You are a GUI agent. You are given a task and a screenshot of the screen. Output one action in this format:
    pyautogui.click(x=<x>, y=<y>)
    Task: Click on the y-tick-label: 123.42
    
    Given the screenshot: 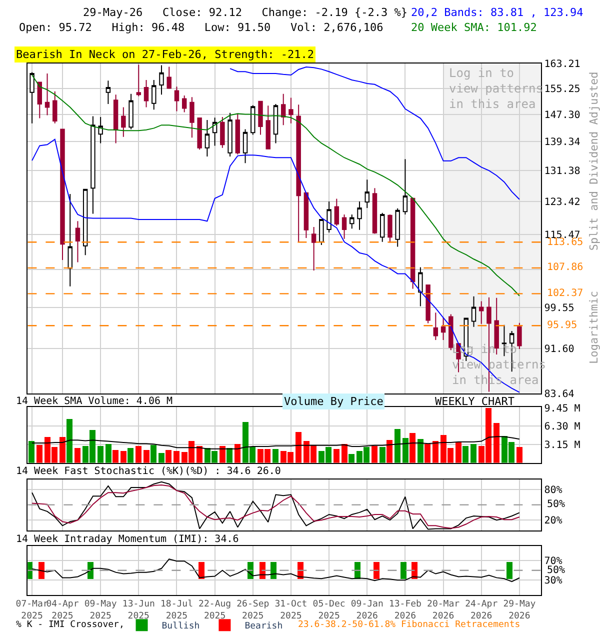 What is the action you would take?
    pyautogui.click(x=562, y=202)
    